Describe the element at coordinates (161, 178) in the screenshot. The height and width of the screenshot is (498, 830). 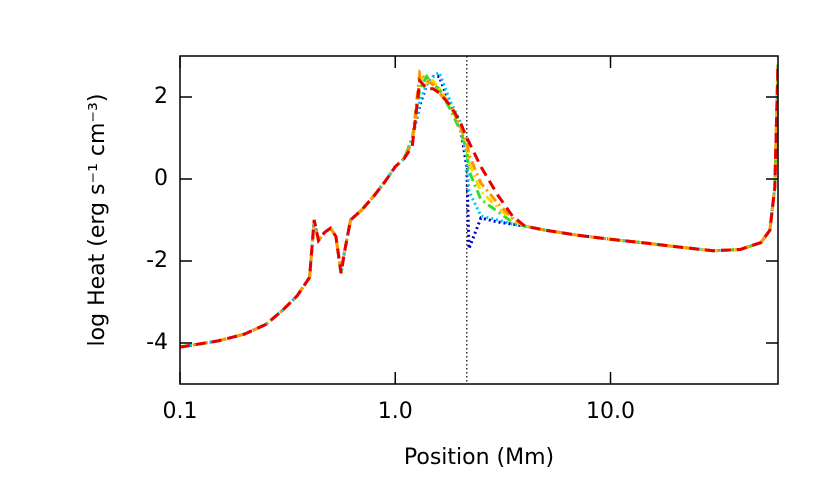
I see `y-tick-label: 0` at that location.